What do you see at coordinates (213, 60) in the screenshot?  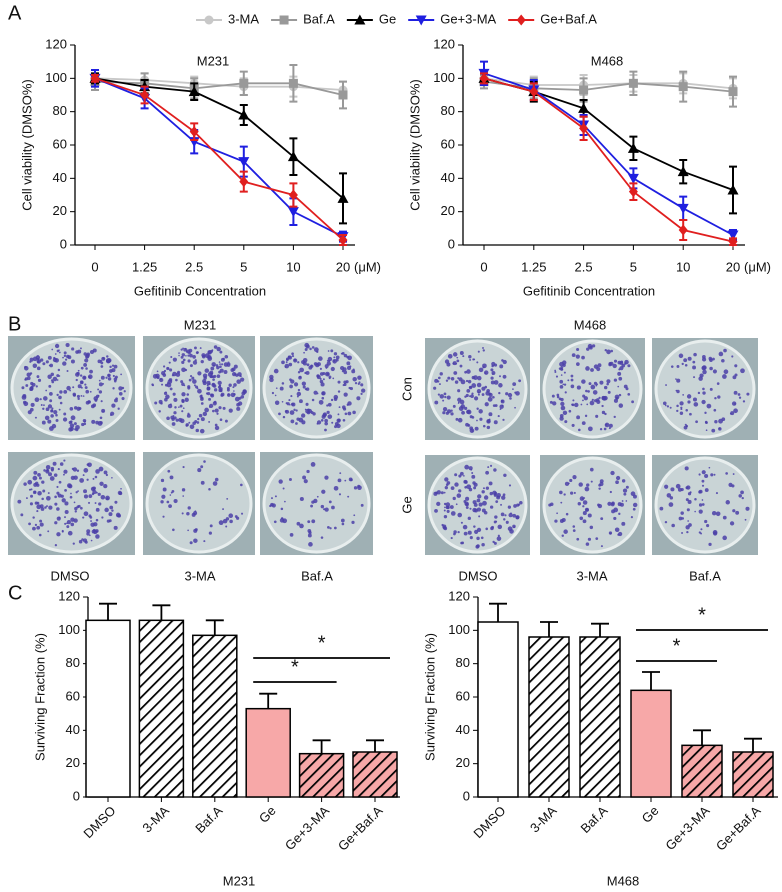 I see `chart-title: M231` at bounding box center [213, 60].